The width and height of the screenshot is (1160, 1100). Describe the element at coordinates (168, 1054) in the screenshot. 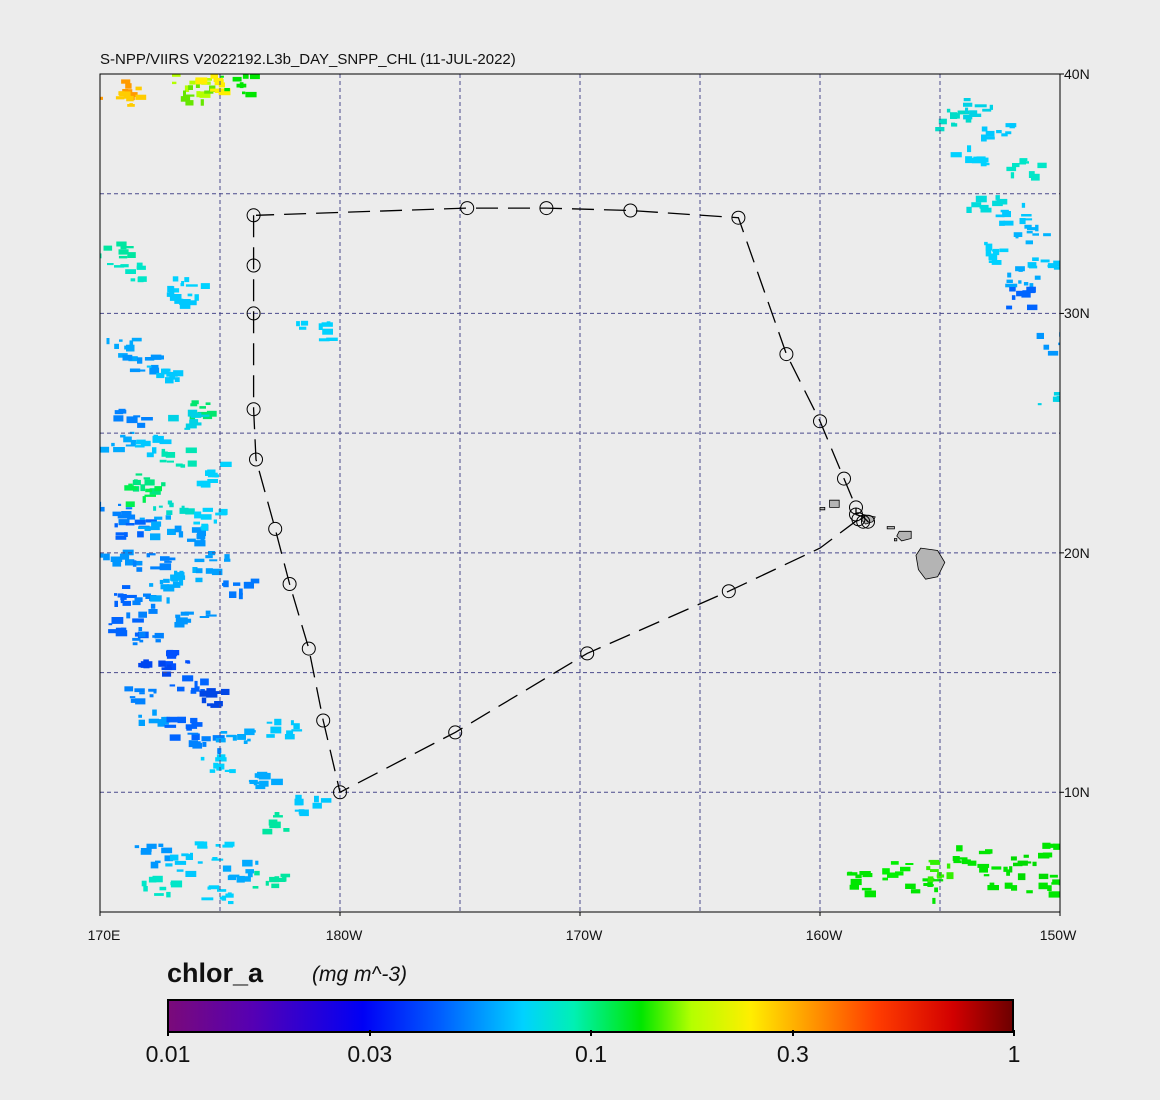

I see `colorbar-tick-label: 0.01` at that location.